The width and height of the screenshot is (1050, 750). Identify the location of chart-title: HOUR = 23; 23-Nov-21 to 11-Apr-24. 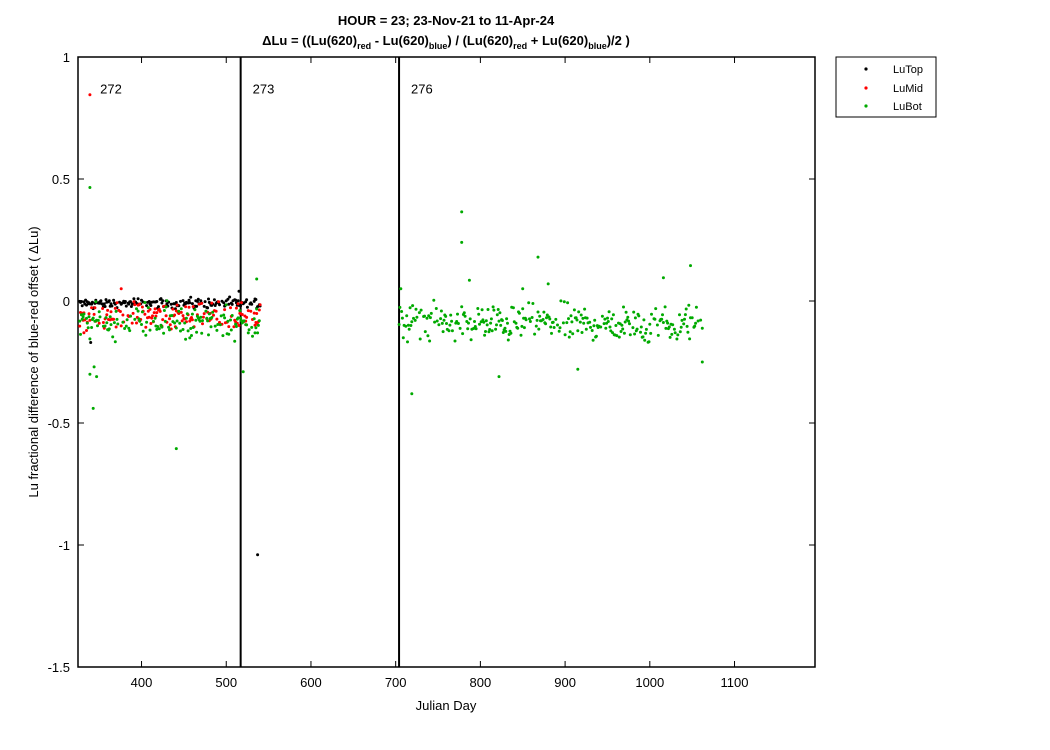
(446, 20).